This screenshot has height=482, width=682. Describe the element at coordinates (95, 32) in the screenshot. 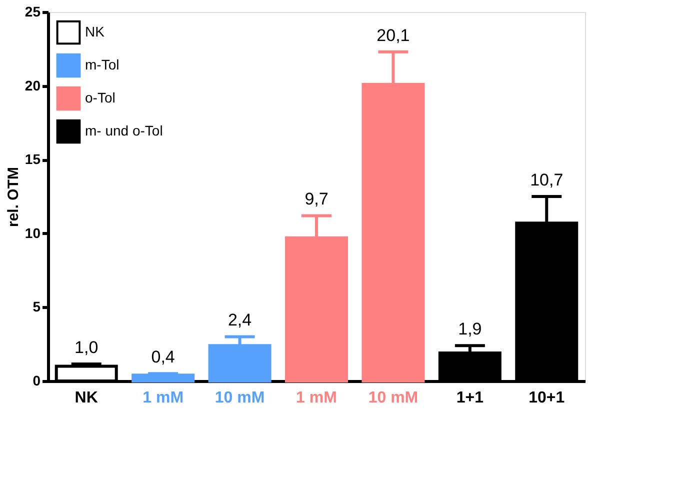

I see `legend-label: NK` at that location.